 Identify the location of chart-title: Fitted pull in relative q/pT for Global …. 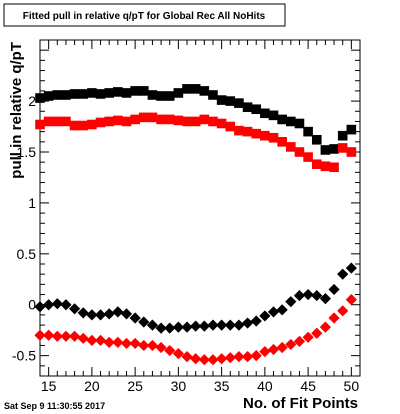
(144, 16).